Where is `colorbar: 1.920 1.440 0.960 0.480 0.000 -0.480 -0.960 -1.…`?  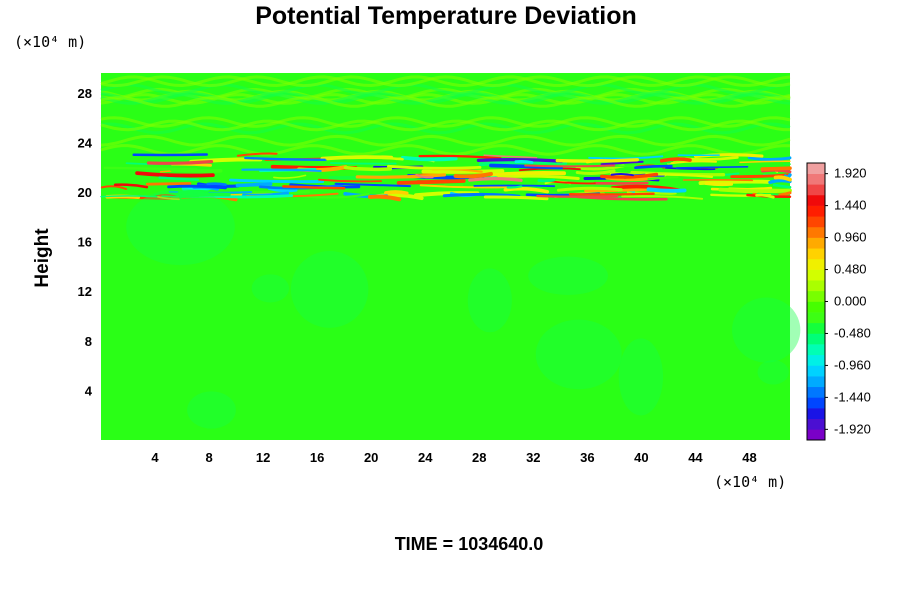
colorbar: 1.920 1.440 0.960 0.480 0.000 -0.480 -0.960 -1.… is located at coordinates (838, 301).